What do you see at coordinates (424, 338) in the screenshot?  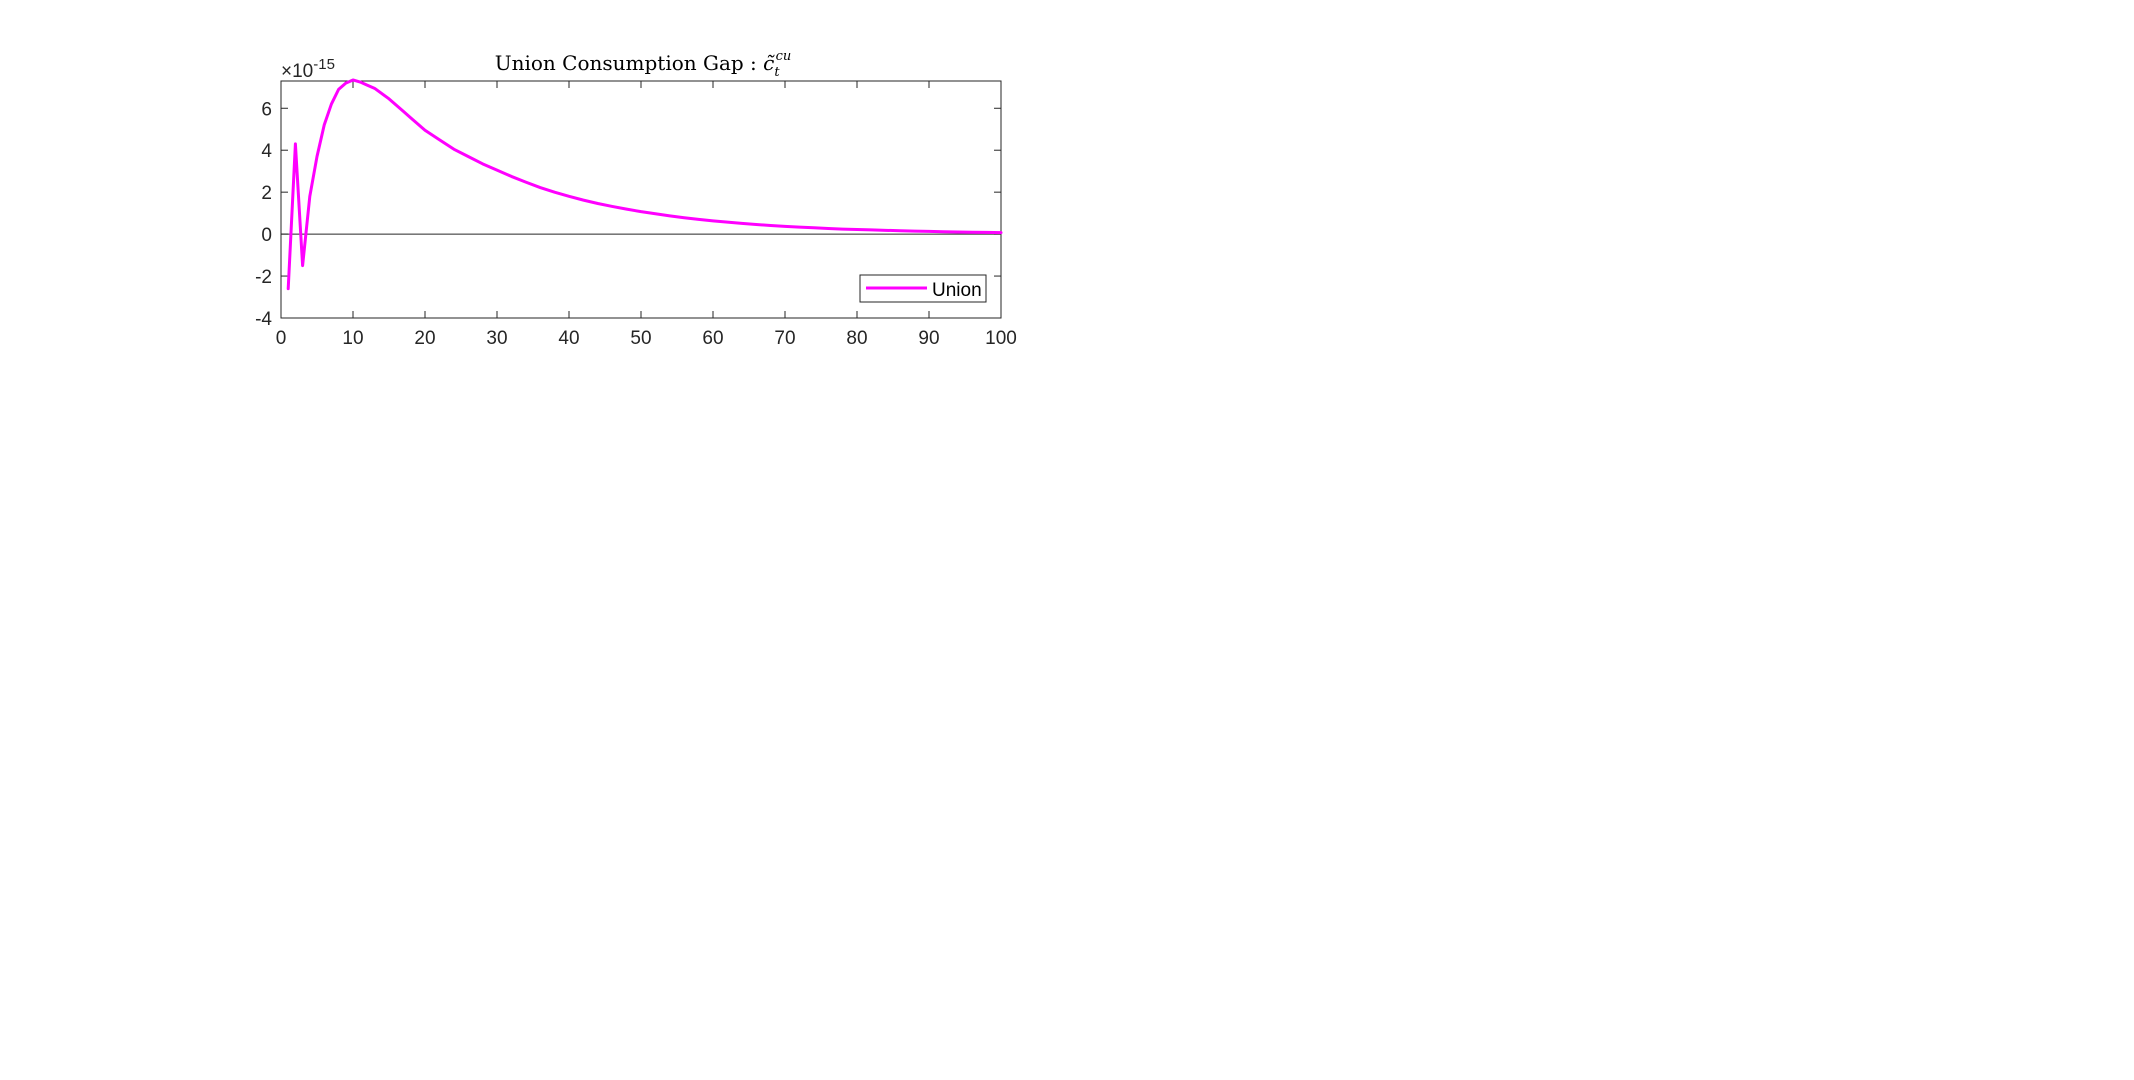 I see `x-tick-label: 20` at bounding box center [424, 338].